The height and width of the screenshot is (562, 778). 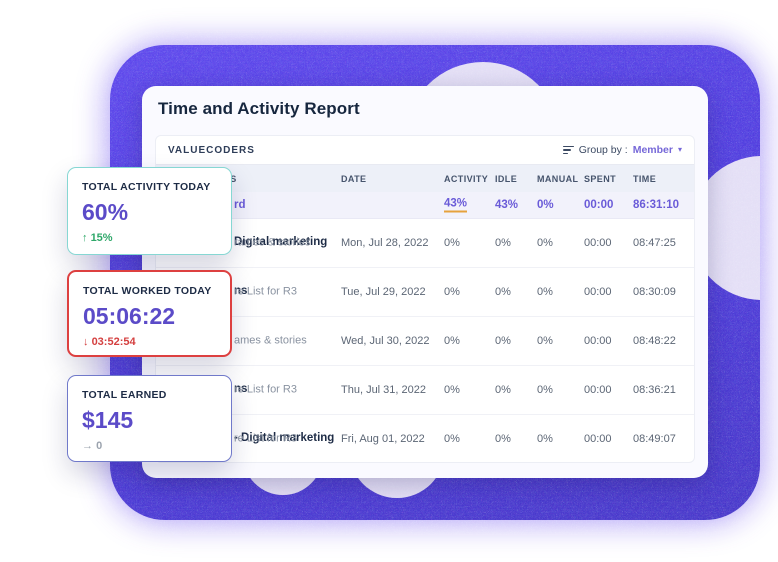 What do you see at coordinates (385, 341) in the screenshot?
I see `date-cell: Wed, Jul 30, 2022` at bounding box center [385, 341].